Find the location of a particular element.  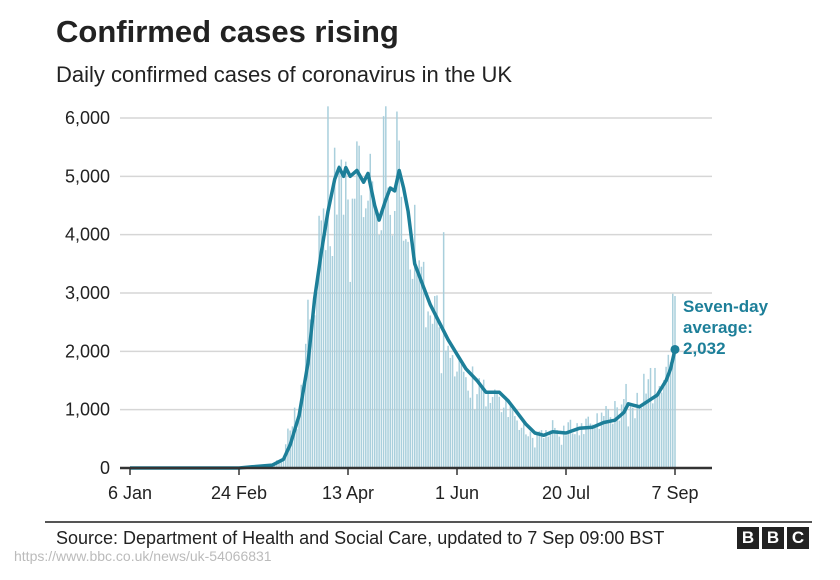

y-tick-label: 2,000 is located at coordinates (87, 351).